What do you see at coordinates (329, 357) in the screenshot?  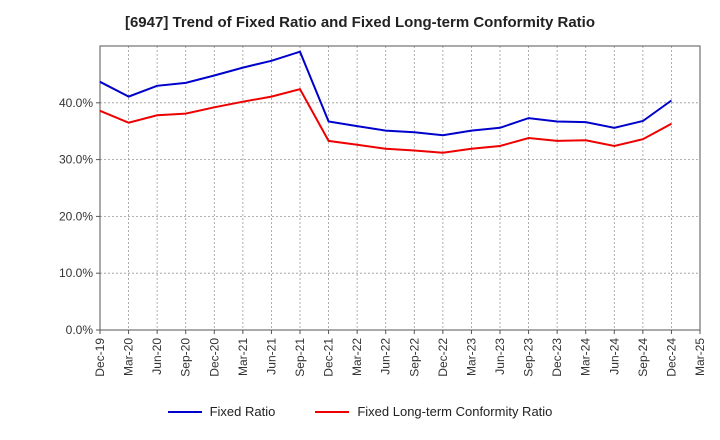 I see `x-tick-label: Dec-21` at bounding box center [329, 357].